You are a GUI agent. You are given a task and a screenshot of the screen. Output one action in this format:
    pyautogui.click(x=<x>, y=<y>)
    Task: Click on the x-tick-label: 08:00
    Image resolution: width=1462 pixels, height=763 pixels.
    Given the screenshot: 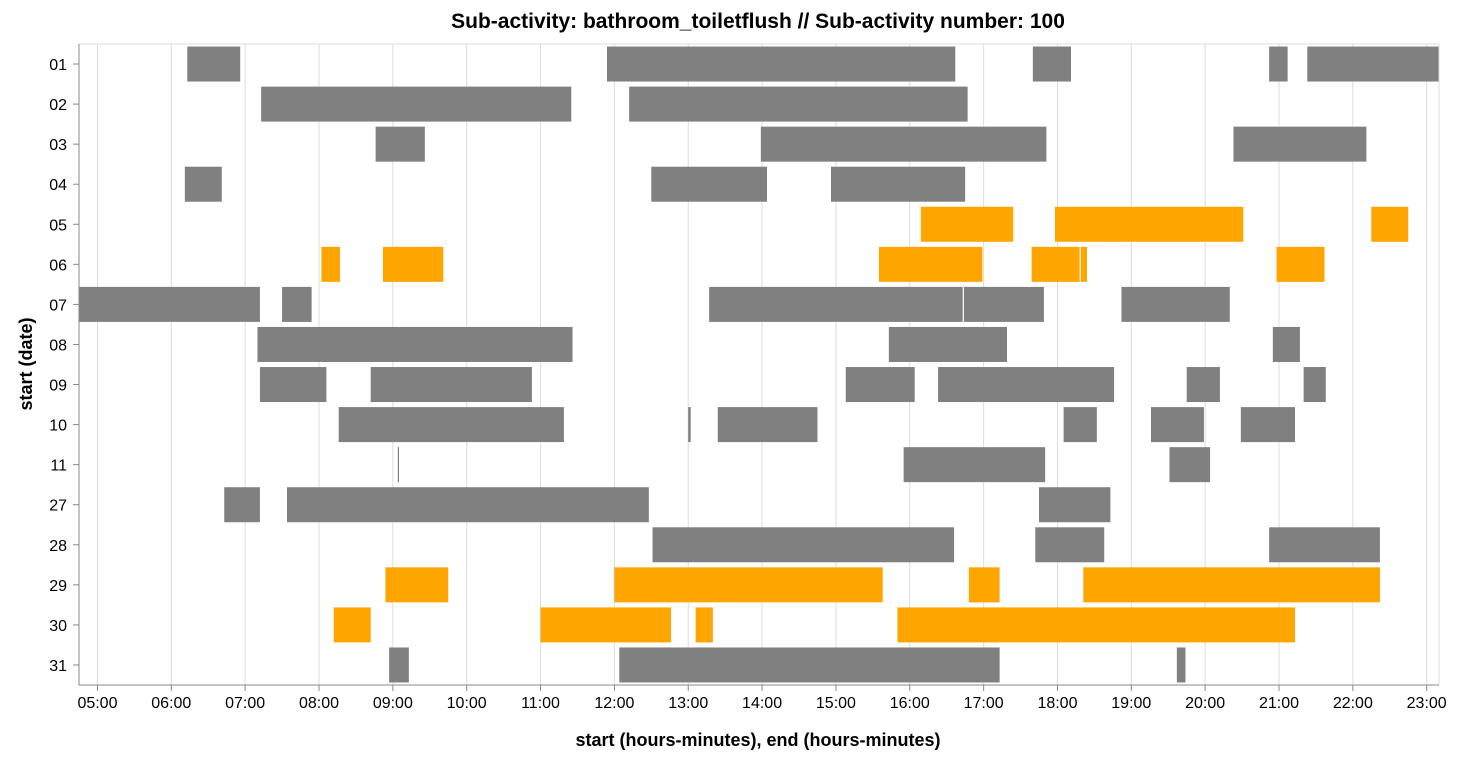 What is the action you would take?
    pyautogui.click(x=319, y=703)
    